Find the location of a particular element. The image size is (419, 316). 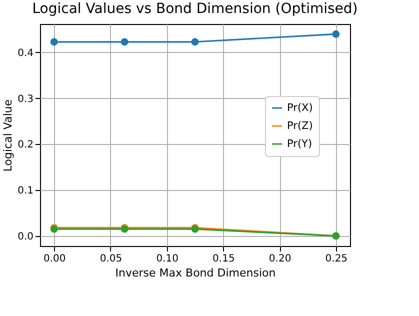

x-axis-title: Inverse Max Bond Dimension is located at coordinates (195, 273).